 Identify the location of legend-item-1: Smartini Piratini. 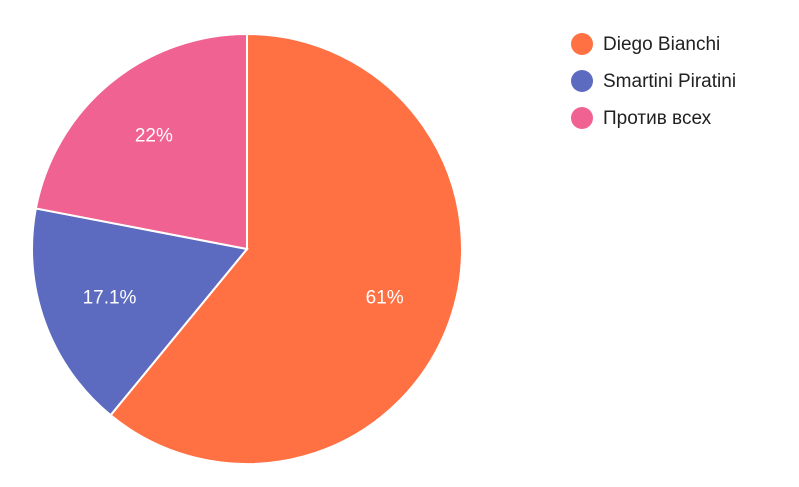
(653, 81).